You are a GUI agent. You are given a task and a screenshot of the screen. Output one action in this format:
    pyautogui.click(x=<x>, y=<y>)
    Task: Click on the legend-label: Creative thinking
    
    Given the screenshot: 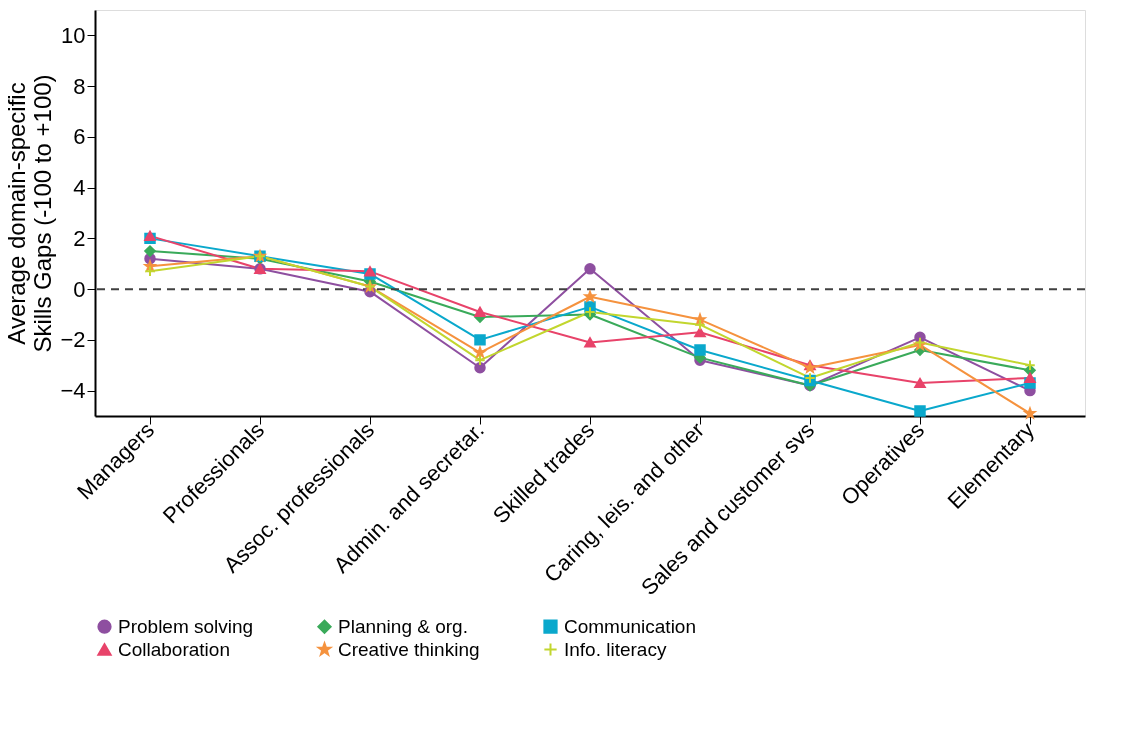 What is the action you would take?
    pyautogui.click(x=409, y=649)
    